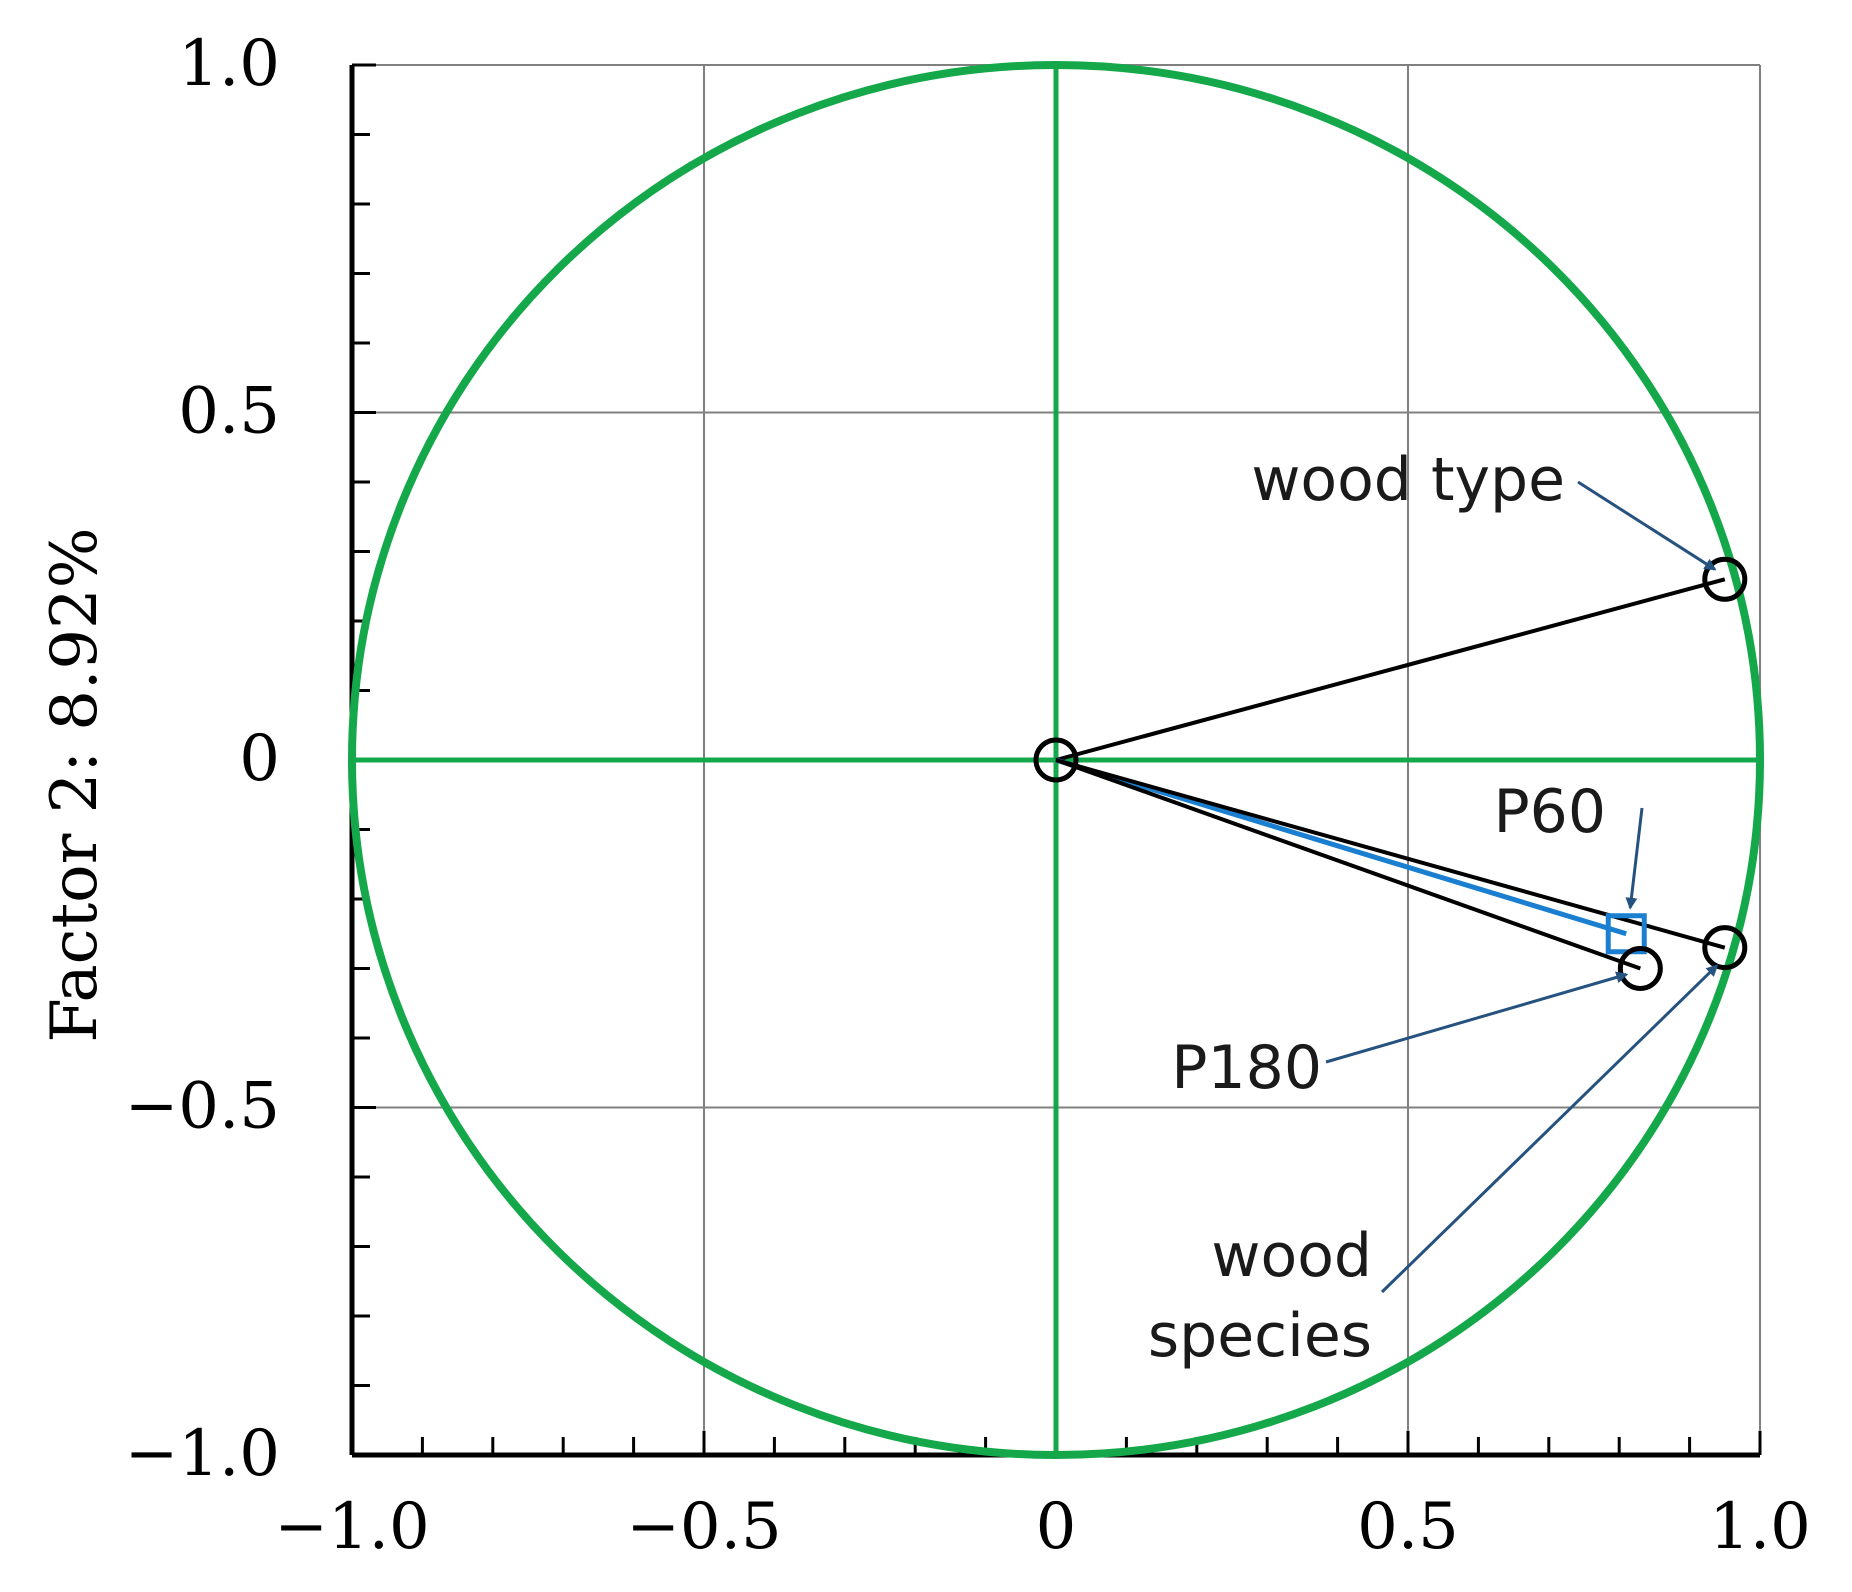 The image size is (1852, 1592). I want to click on point-marker-p180, so click(1640, 968).